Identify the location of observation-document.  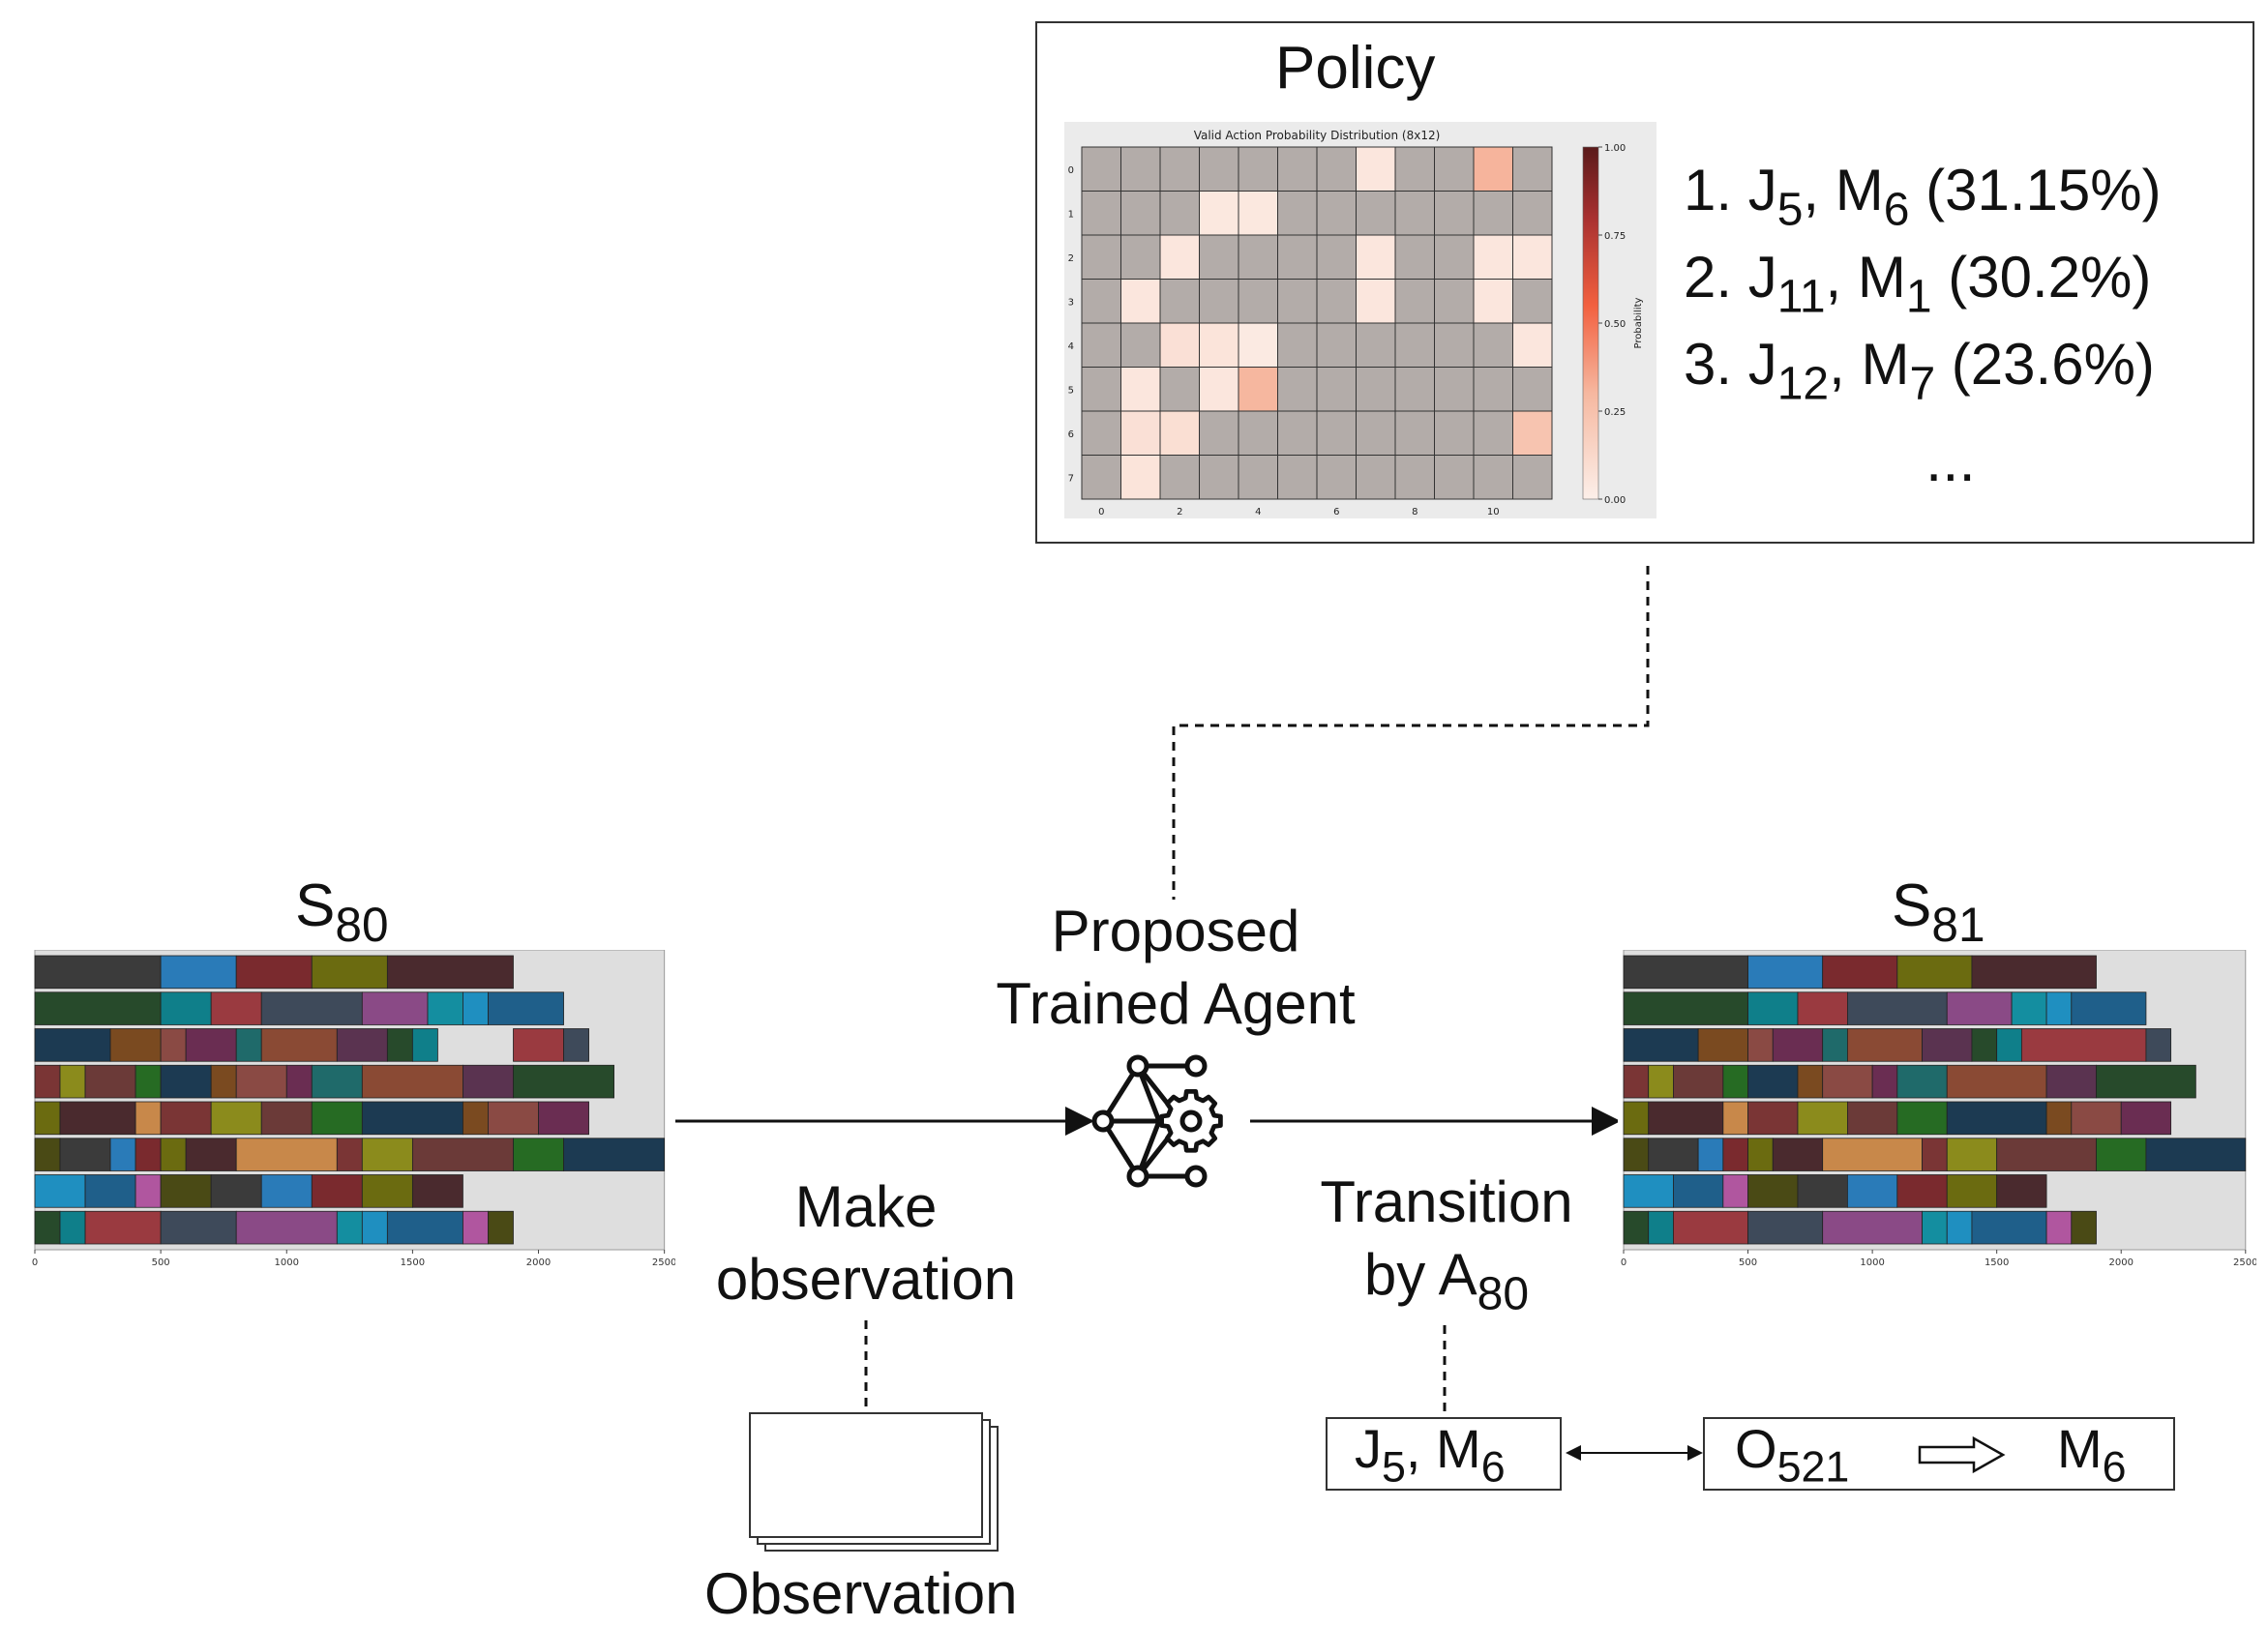
(866, 1475).